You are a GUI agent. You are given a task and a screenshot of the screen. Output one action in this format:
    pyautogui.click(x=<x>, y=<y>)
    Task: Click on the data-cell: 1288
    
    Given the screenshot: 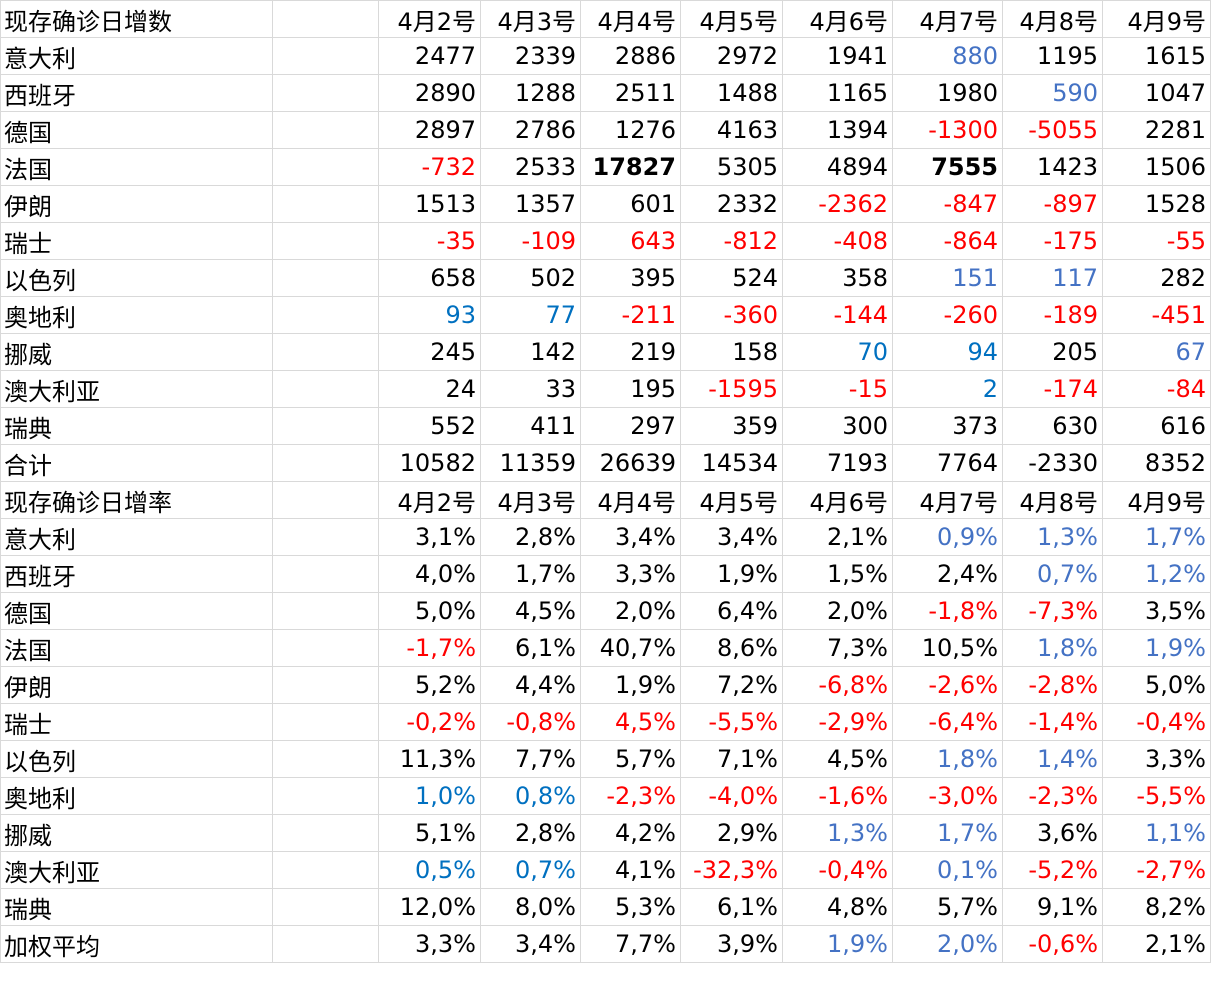 What is the action you would take?
    pyautogui.click(x=530, y=93)
    